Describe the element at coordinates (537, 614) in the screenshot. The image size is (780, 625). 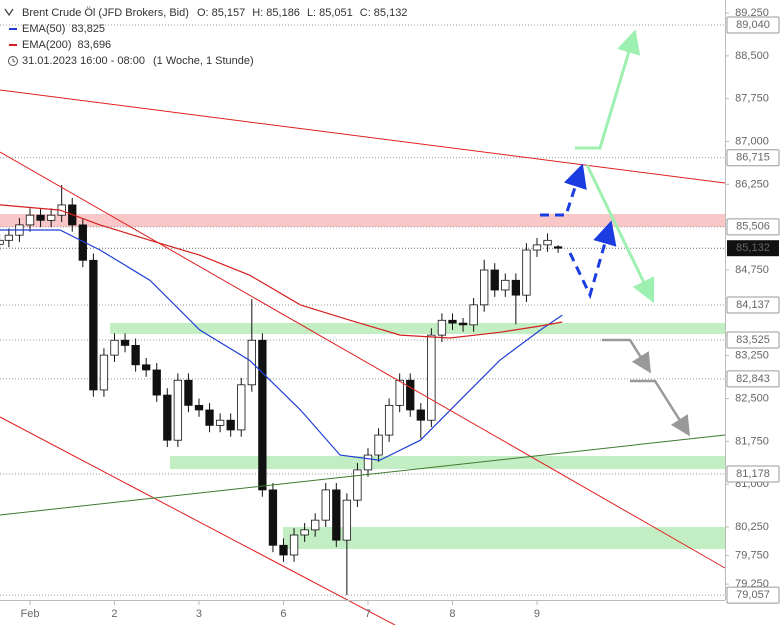
I see `x-tick-label: 9` at that location.